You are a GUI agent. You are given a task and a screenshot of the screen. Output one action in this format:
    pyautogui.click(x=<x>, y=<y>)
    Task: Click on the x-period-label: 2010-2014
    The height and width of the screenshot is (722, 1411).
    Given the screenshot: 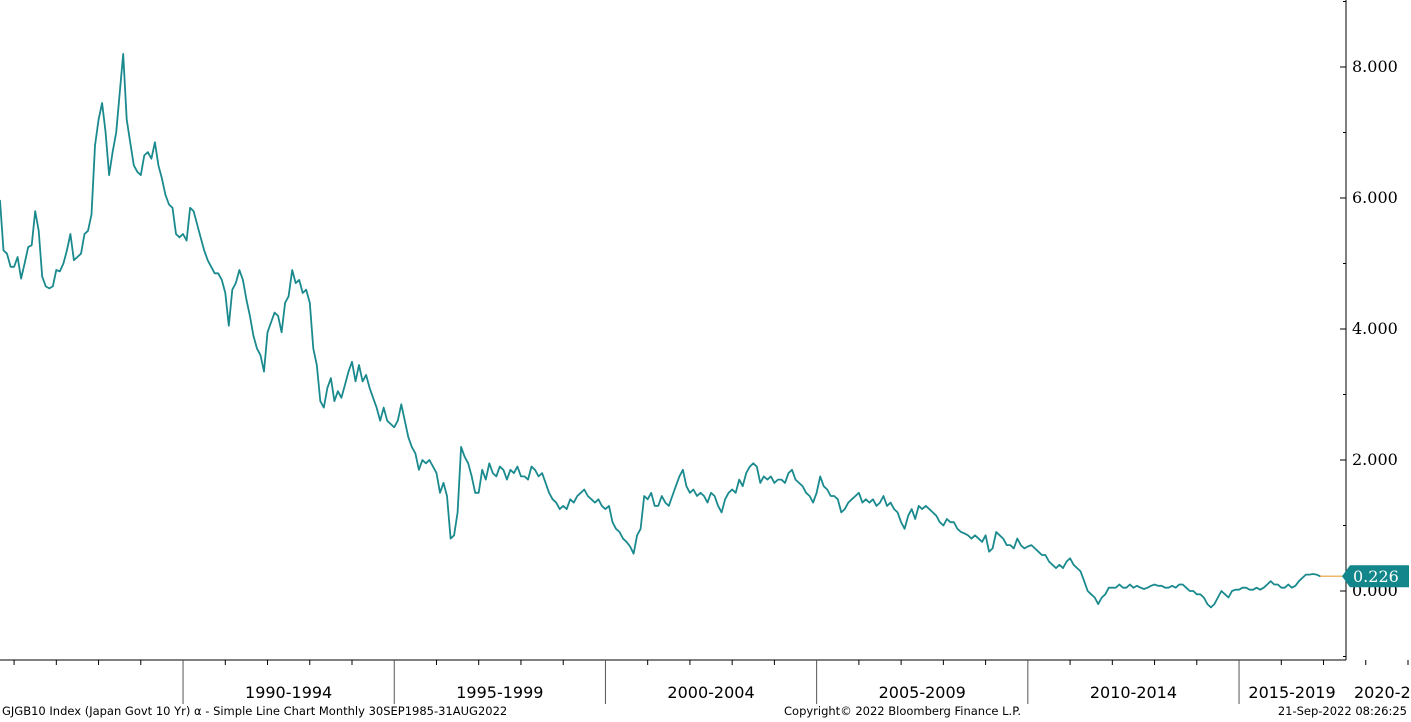 What is the action you would take?
    pyautogui.click(x=1133, y=692)
    